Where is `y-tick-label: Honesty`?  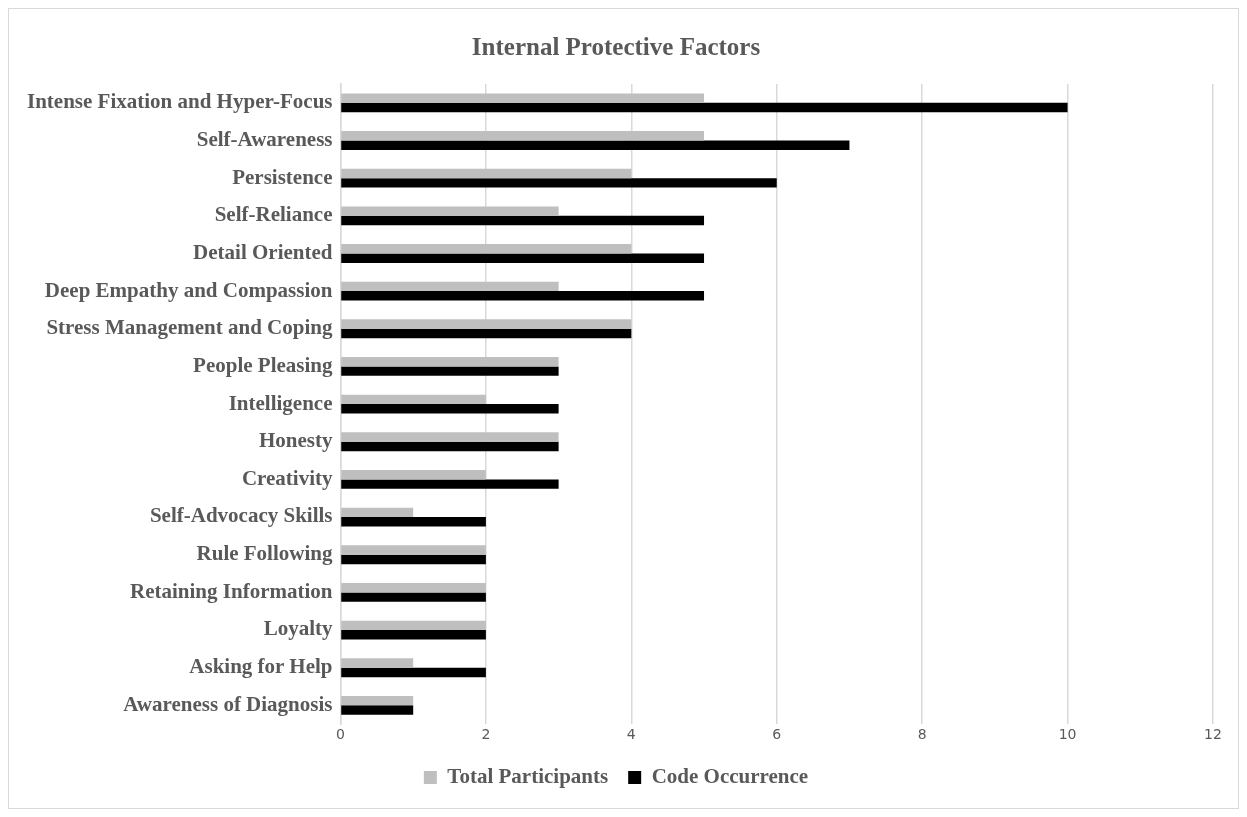 y-tick-label: Honesty is located at coordinates (295, 440).